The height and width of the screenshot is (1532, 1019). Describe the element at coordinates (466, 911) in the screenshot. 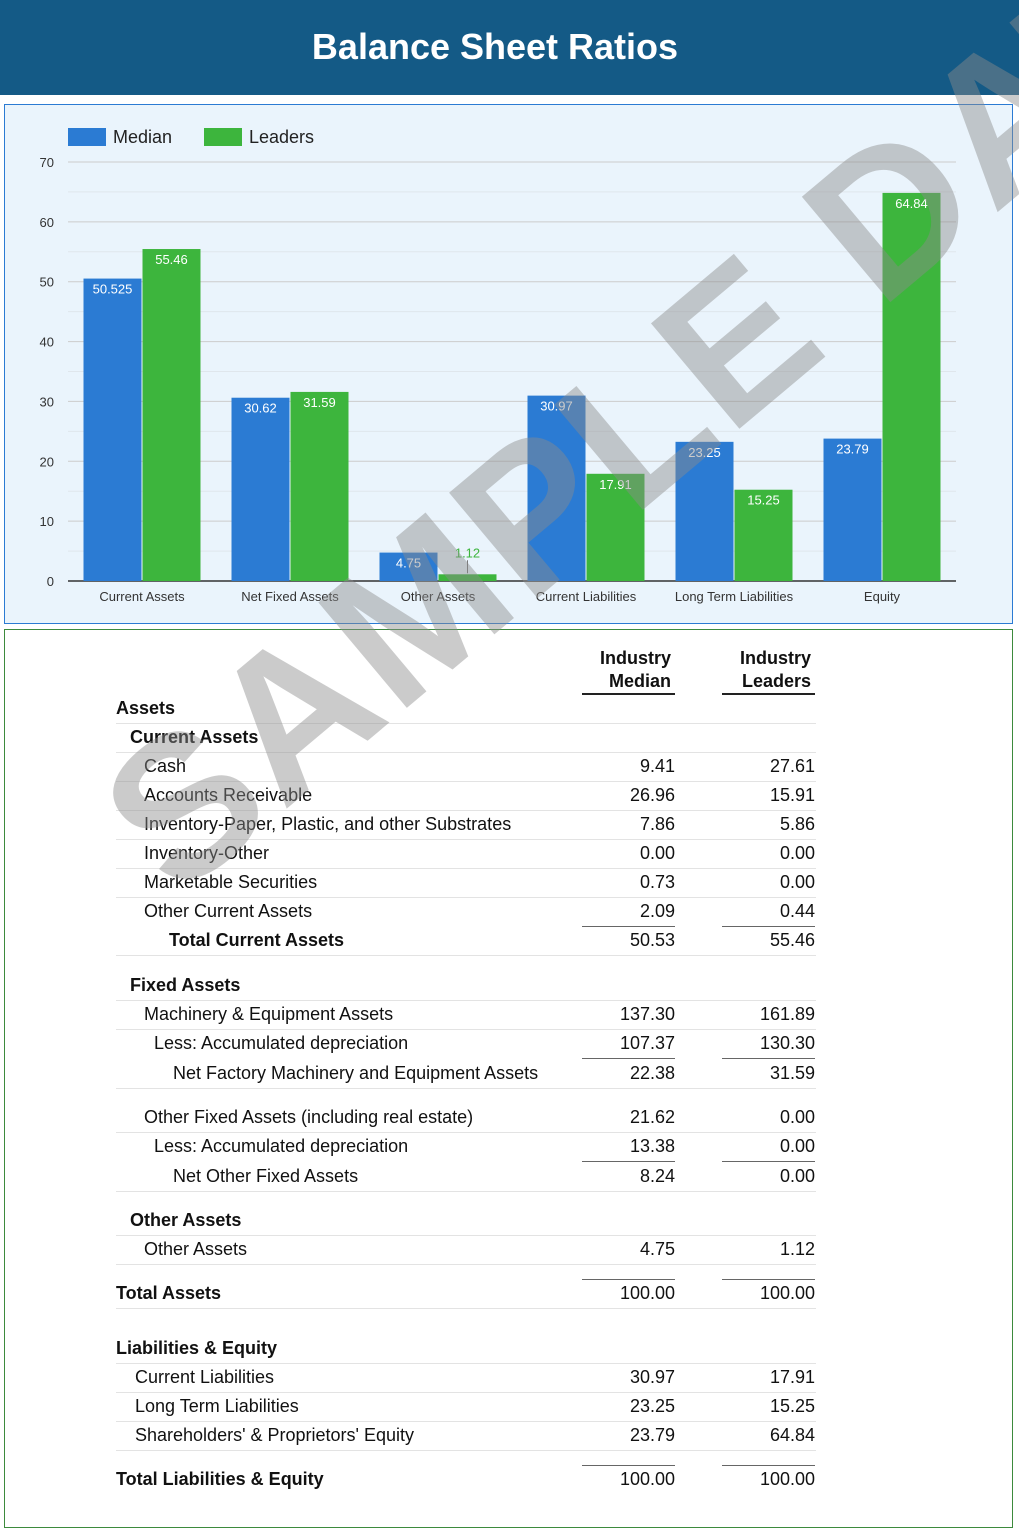

I see `table-row: Other Current Assets 2.09 0.44` at that location.